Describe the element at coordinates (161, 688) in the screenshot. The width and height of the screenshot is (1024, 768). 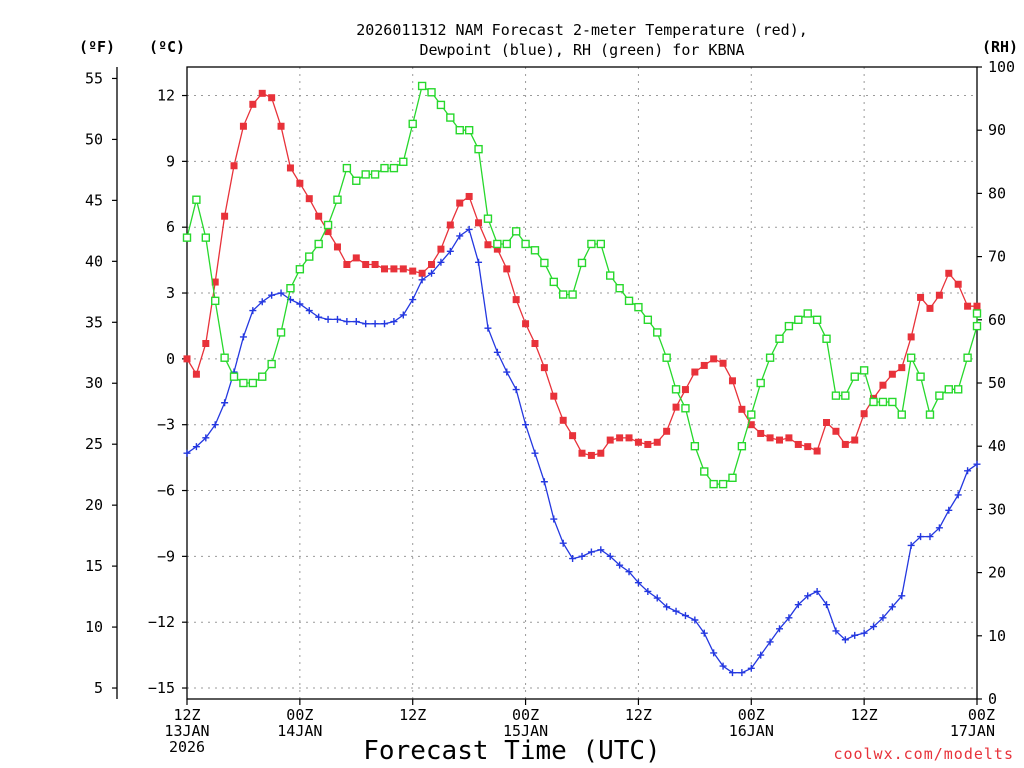
I see `c-tick-label: −15` at that location.